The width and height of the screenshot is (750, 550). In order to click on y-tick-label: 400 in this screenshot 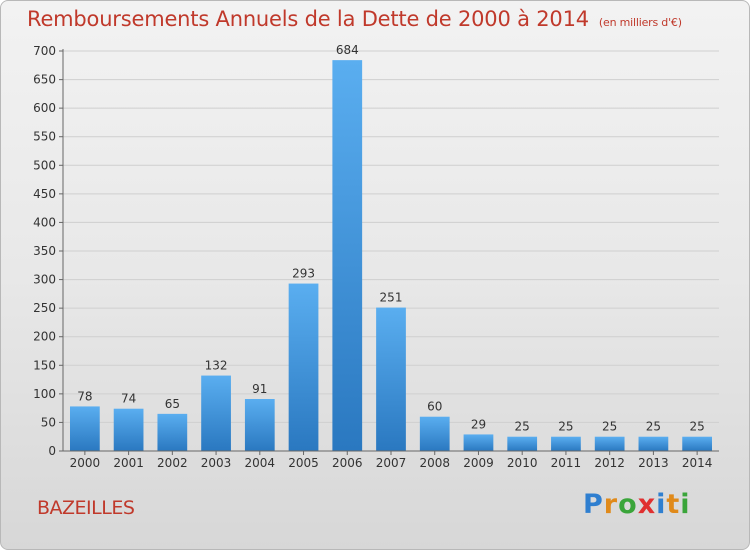, I will do `click(44, 222)`.